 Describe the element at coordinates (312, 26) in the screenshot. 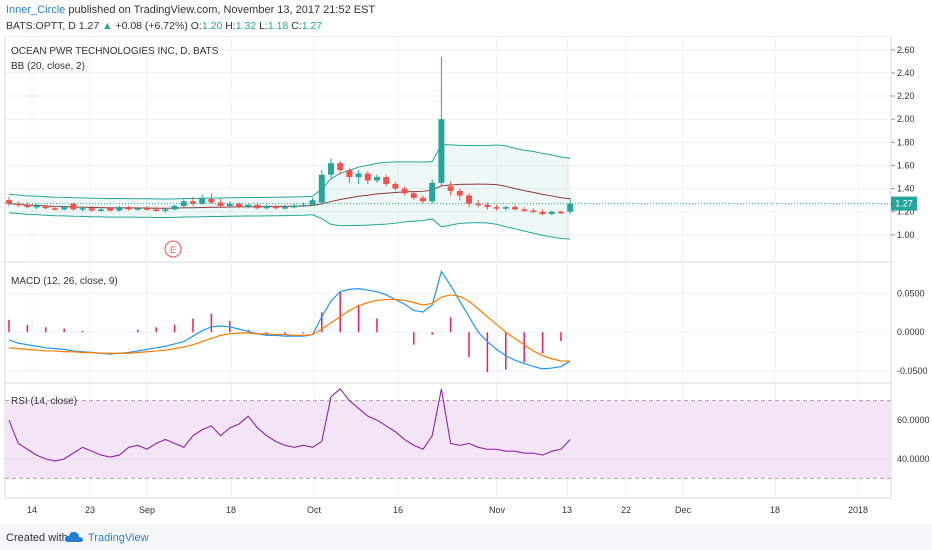

I see `close-value: 1.27` at that location.